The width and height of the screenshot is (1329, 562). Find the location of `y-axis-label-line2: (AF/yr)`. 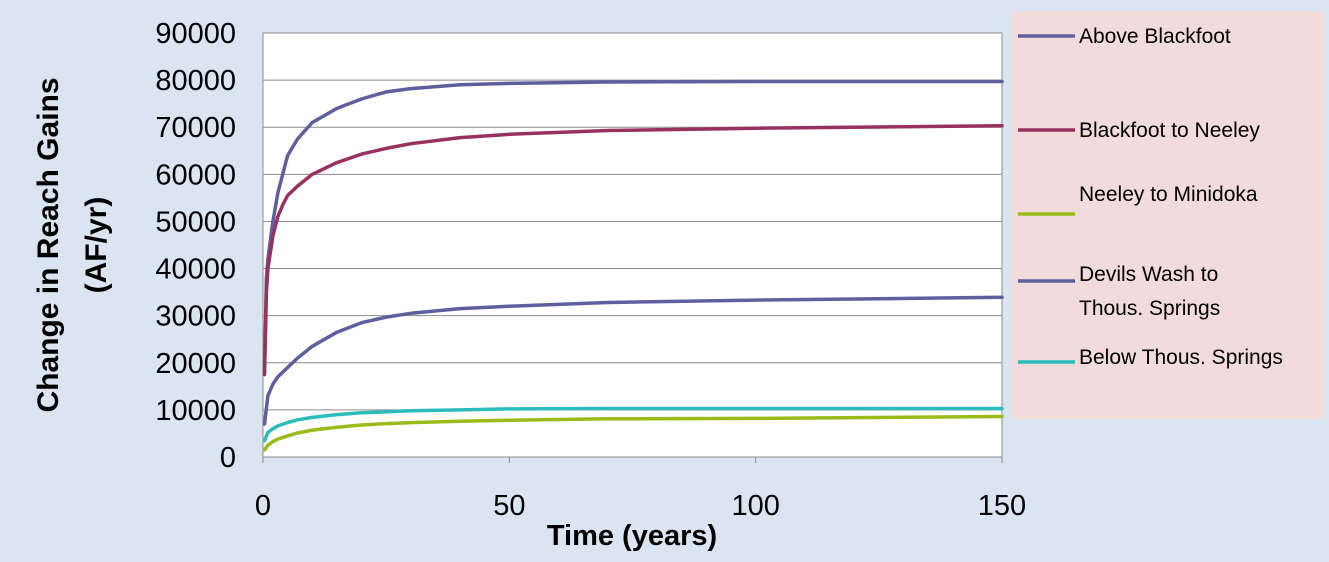

y-axis-label-line2: (AF/yr) is located at coordinates (96, 245).